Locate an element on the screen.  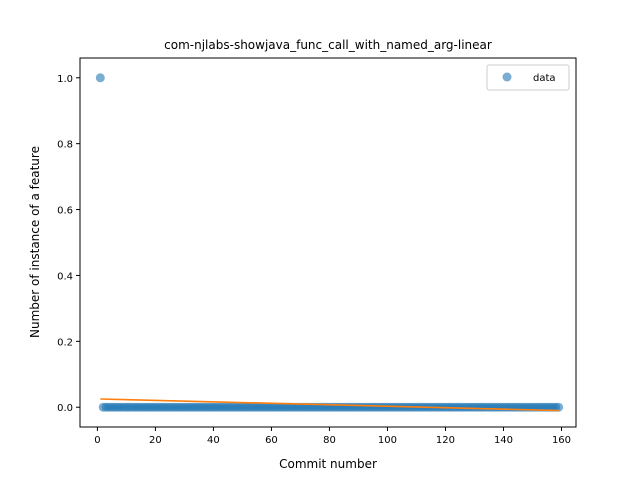
x-tick-label: 40 is located at coordinates (213, 440).